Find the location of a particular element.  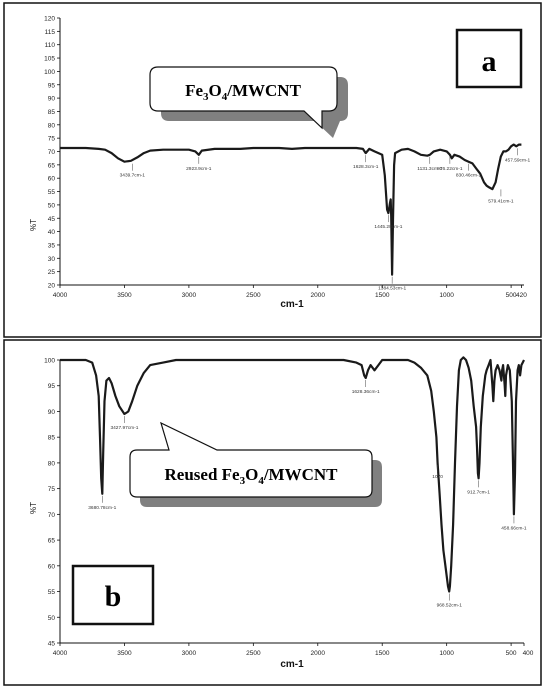

chart-b-peak-label: 1070 is located at coordinates (437, 477).